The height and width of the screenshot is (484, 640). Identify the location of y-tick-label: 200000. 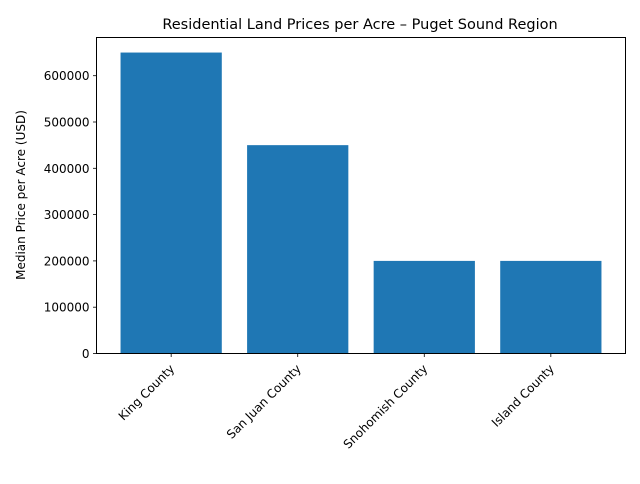
(67, 261).